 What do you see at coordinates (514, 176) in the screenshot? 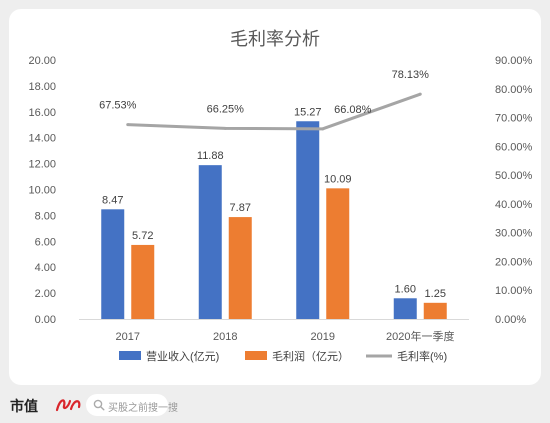
I see `y-right-tick-label: 50.00%` at bounding box center [514, 176].